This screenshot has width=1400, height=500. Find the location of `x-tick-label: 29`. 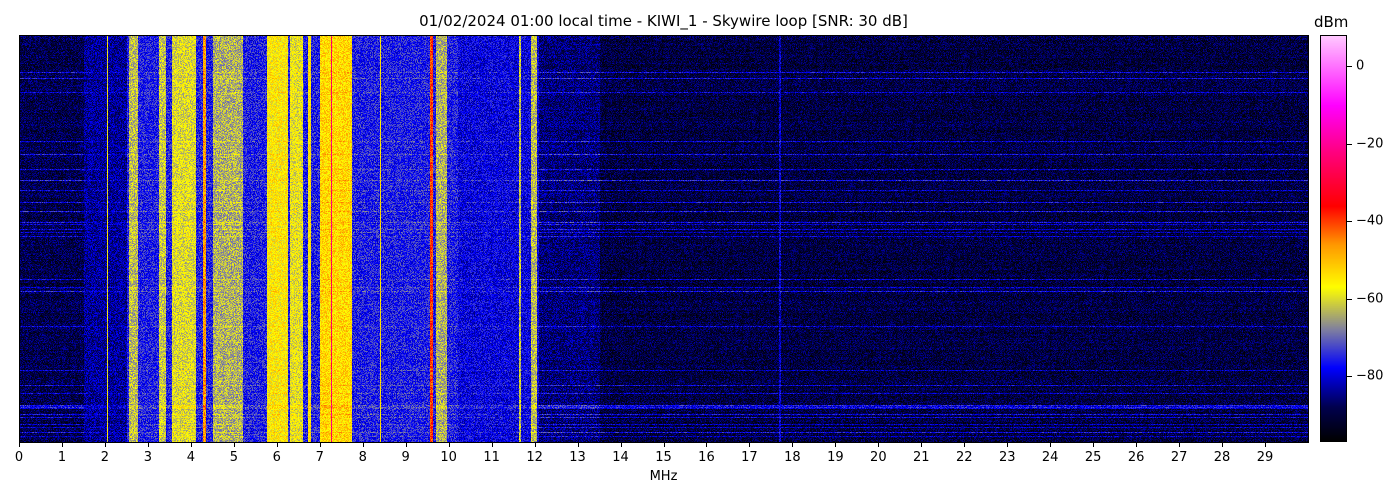

x-tick-label: 29 is located at coordinates (1265, 457).